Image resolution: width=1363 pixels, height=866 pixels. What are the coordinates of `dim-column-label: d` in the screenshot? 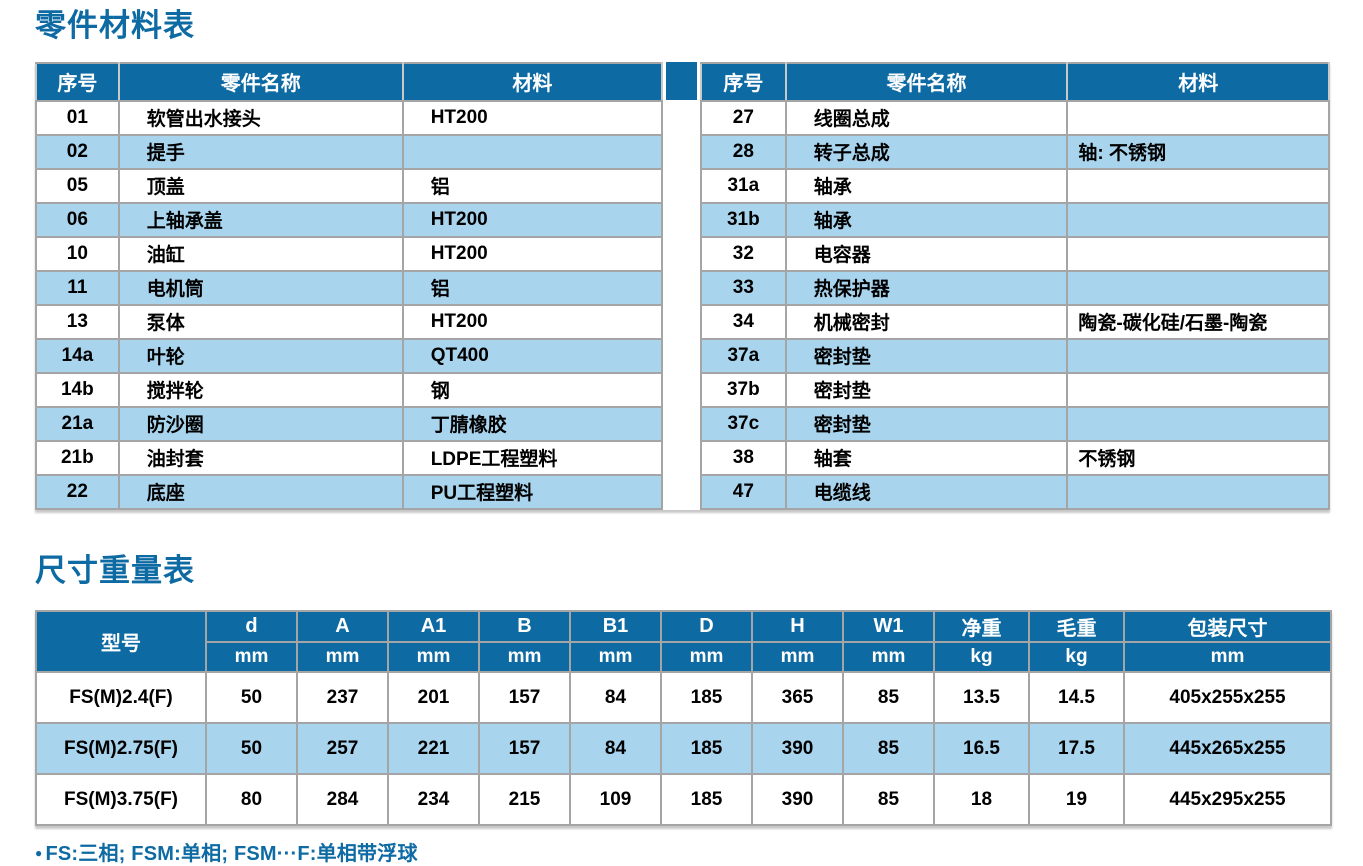 It's located at (251, 627).